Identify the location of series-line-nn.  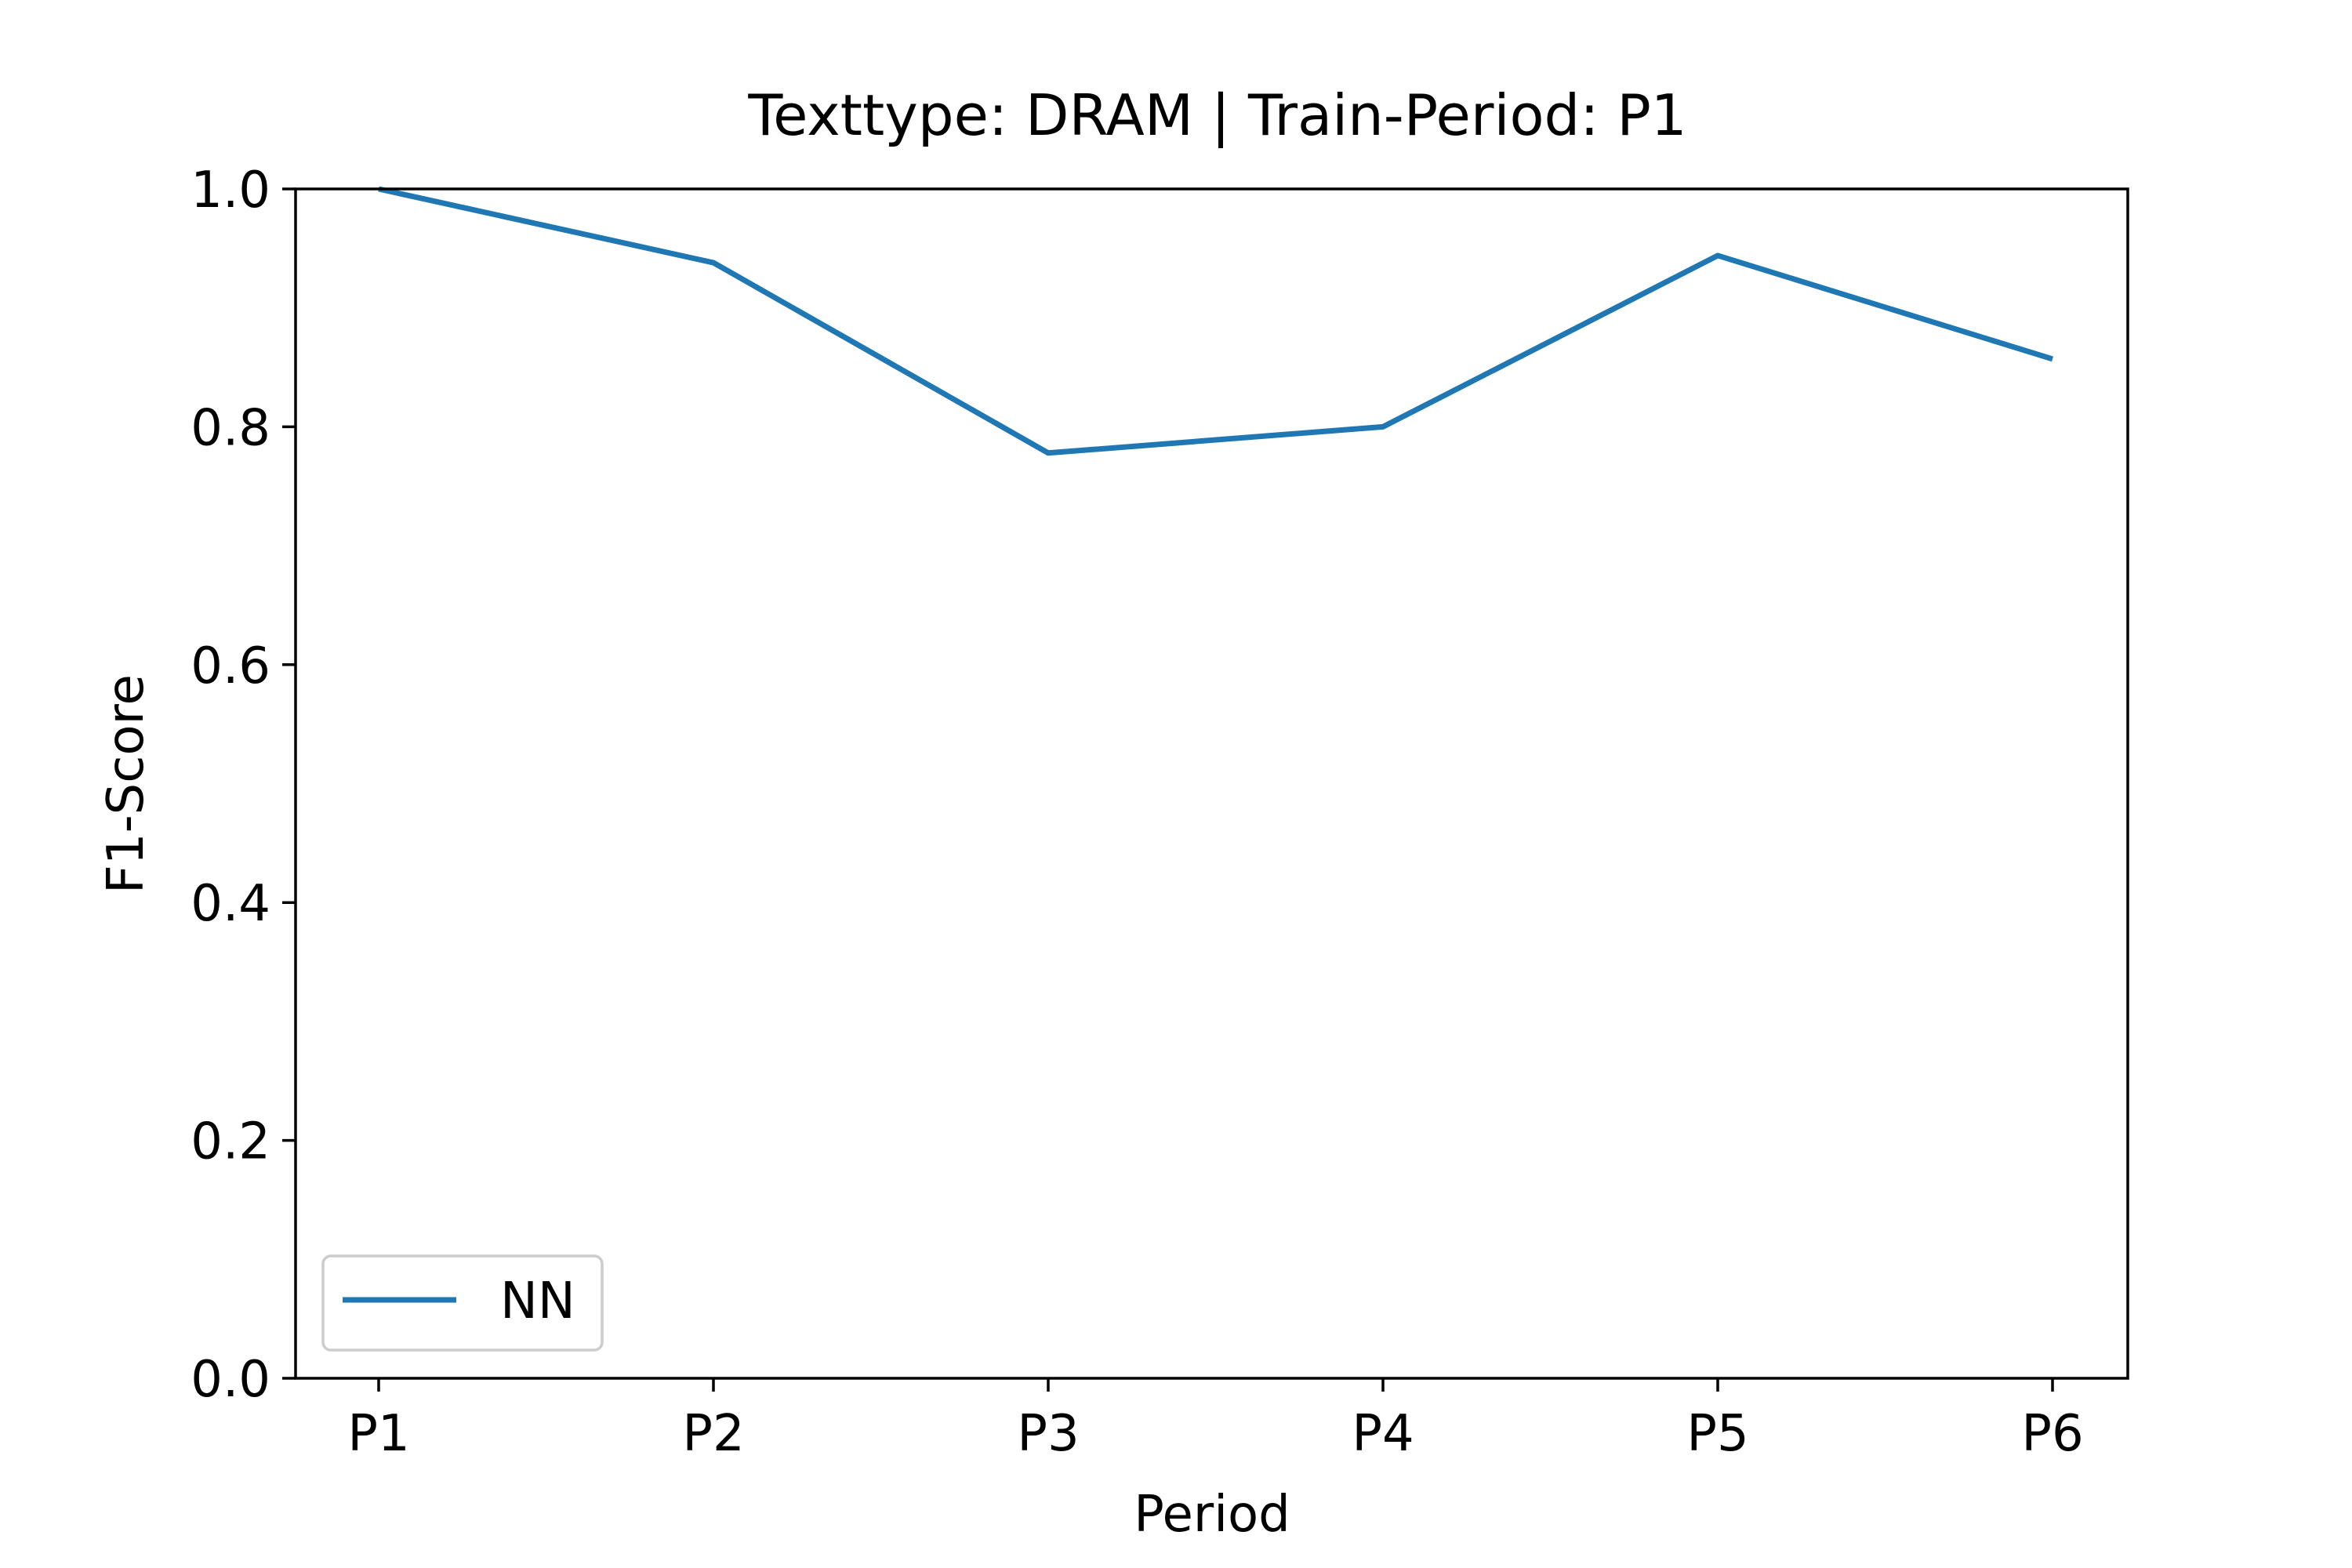
(1216, 321).